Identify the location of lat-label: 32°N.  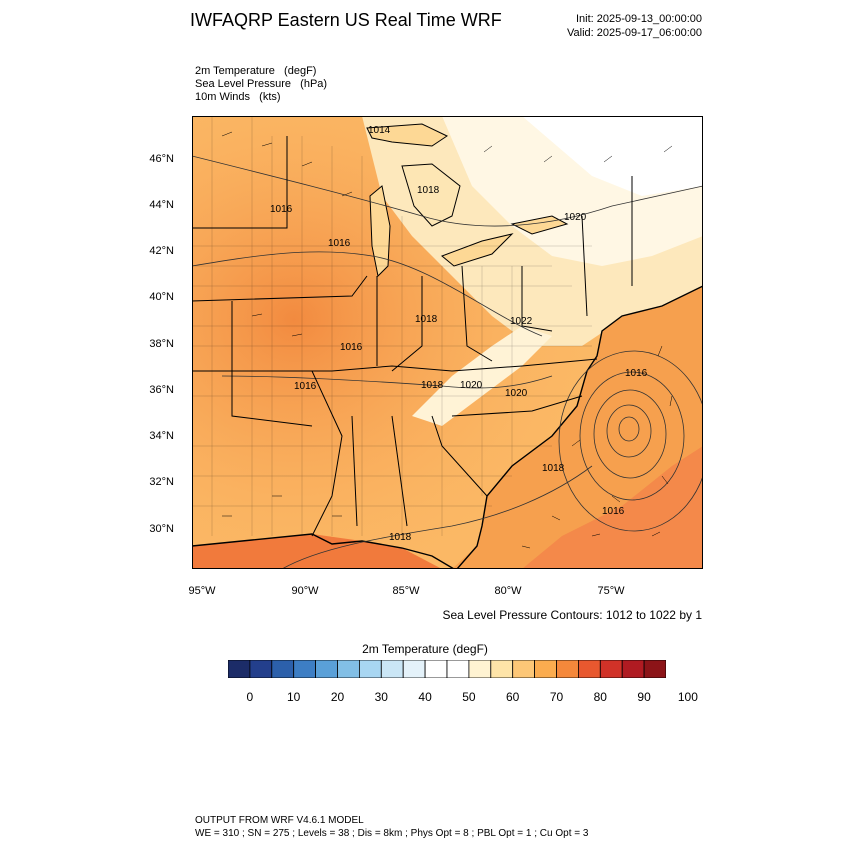
(161, 482).